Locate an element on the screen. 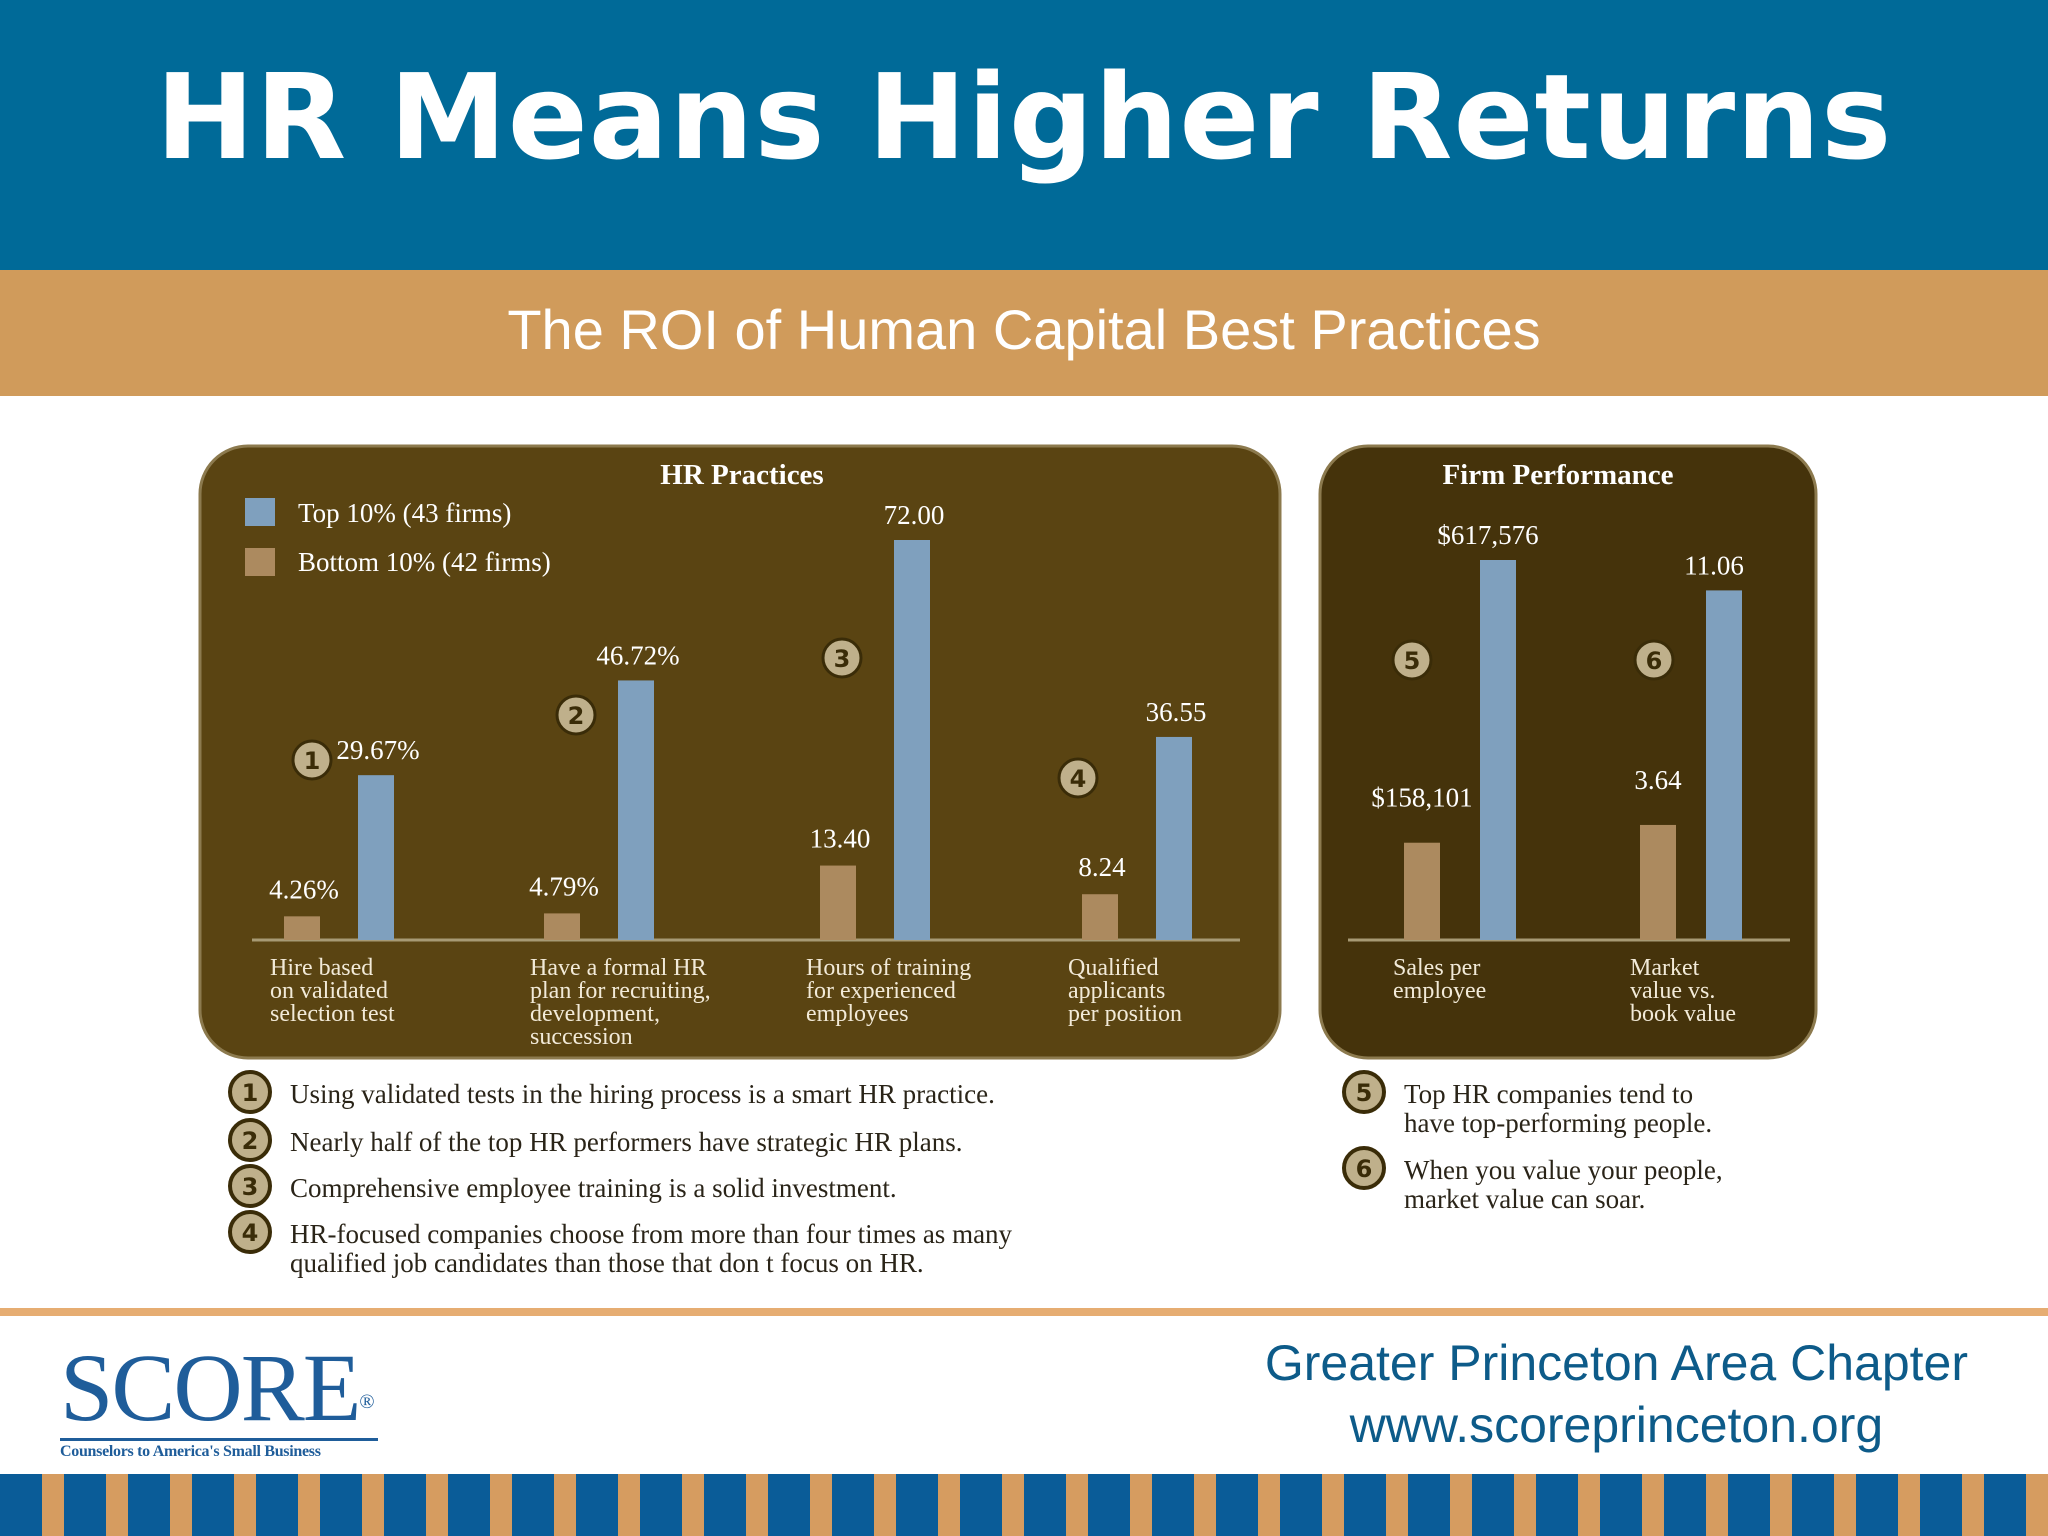 The height and width of the screenshot is (1536, 2048). note-6-line-2: market value can soar. is located at coordinates (1524, 1199).